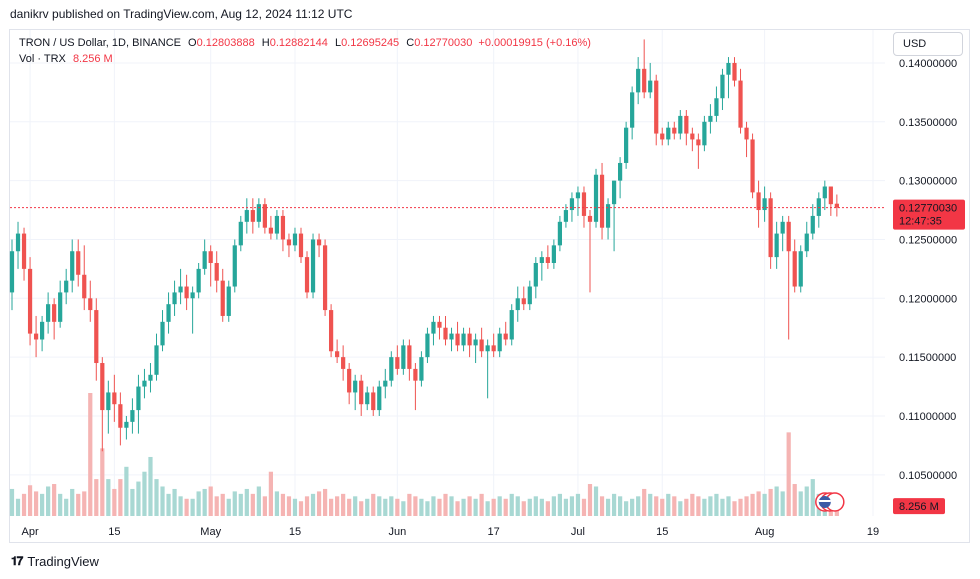 The image size is (980, 579). I want to click on legend-open-label: O, so click(192, 43).